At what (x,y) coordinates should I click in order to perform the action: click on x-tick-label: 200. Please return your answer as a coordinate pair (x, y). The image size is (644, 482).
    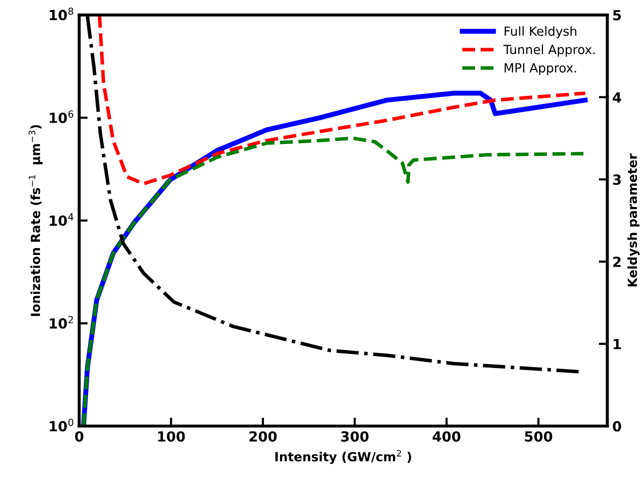
    Looking at the image, I should click on (263, 436).